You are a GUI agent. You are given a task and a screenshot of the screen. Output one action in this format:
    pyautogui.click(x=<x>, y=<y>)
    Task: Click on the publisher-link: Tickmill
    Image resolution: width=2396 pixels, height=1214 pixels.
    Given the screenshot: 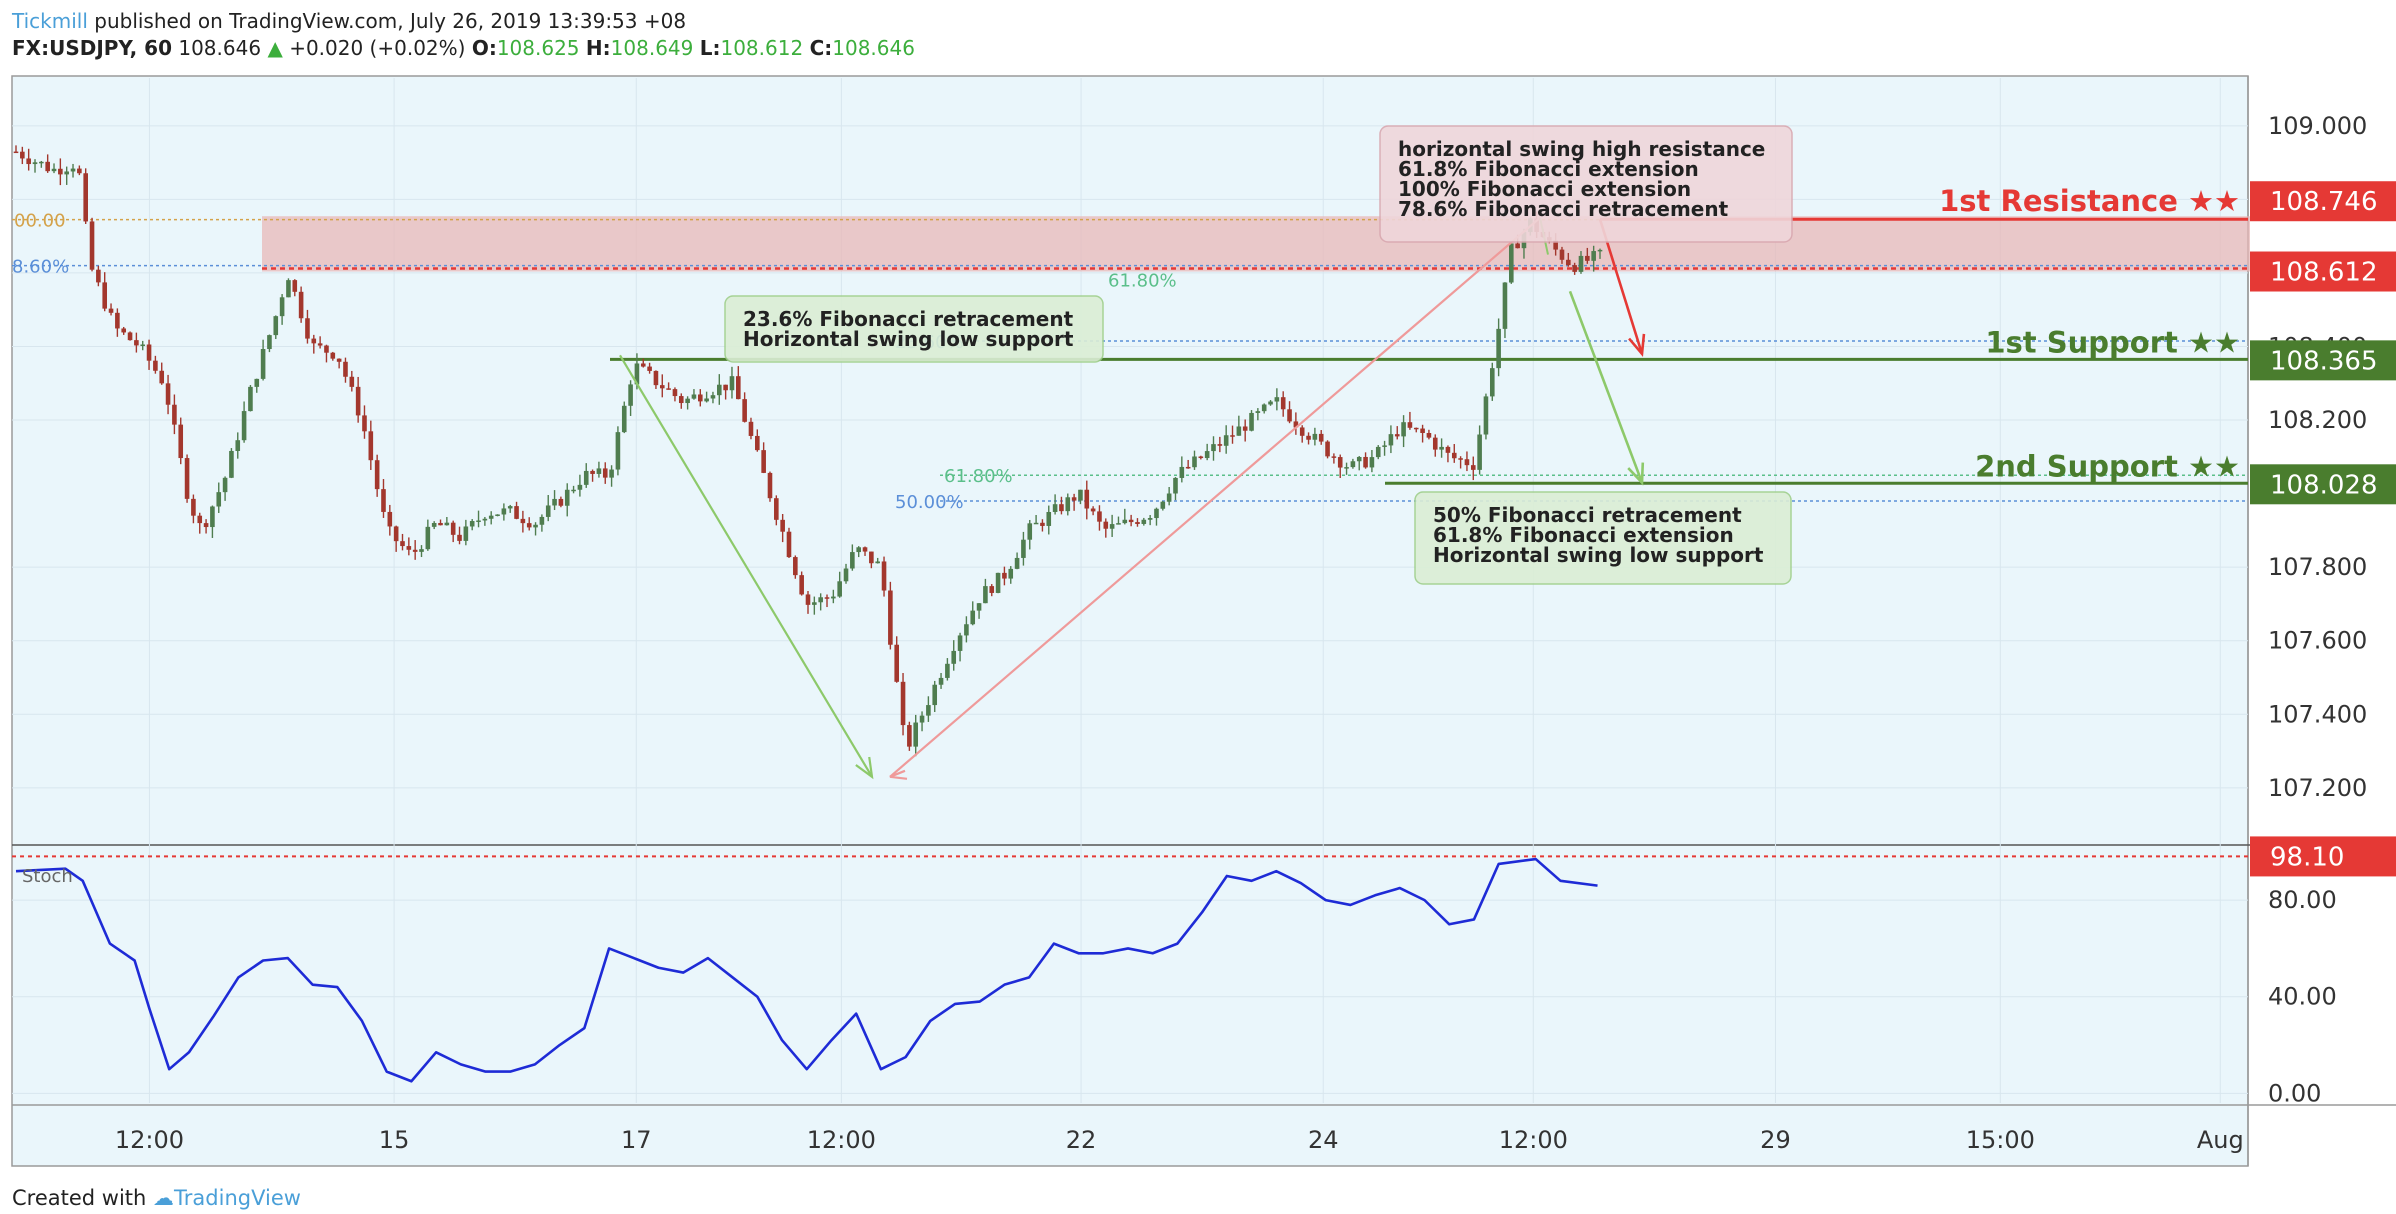 What is the action you would take?
    pyautogui.click(x=50, y=21)
    